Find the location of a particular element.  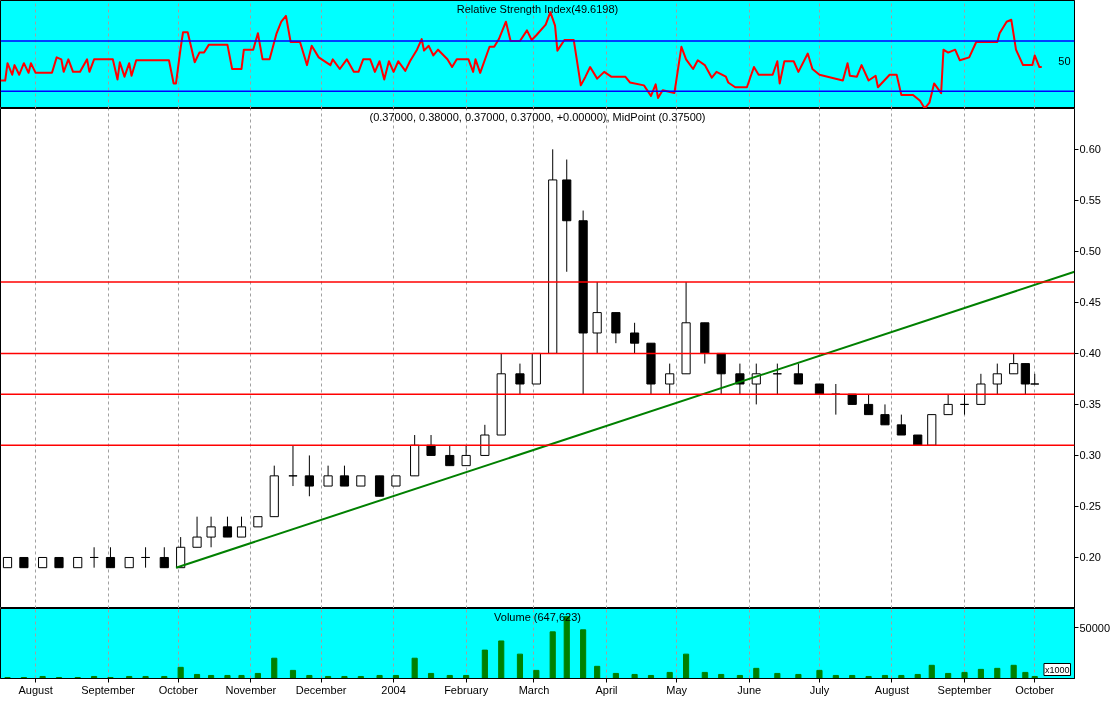

y-tick-label: 0.40 is located at coordinates (1090, 353).